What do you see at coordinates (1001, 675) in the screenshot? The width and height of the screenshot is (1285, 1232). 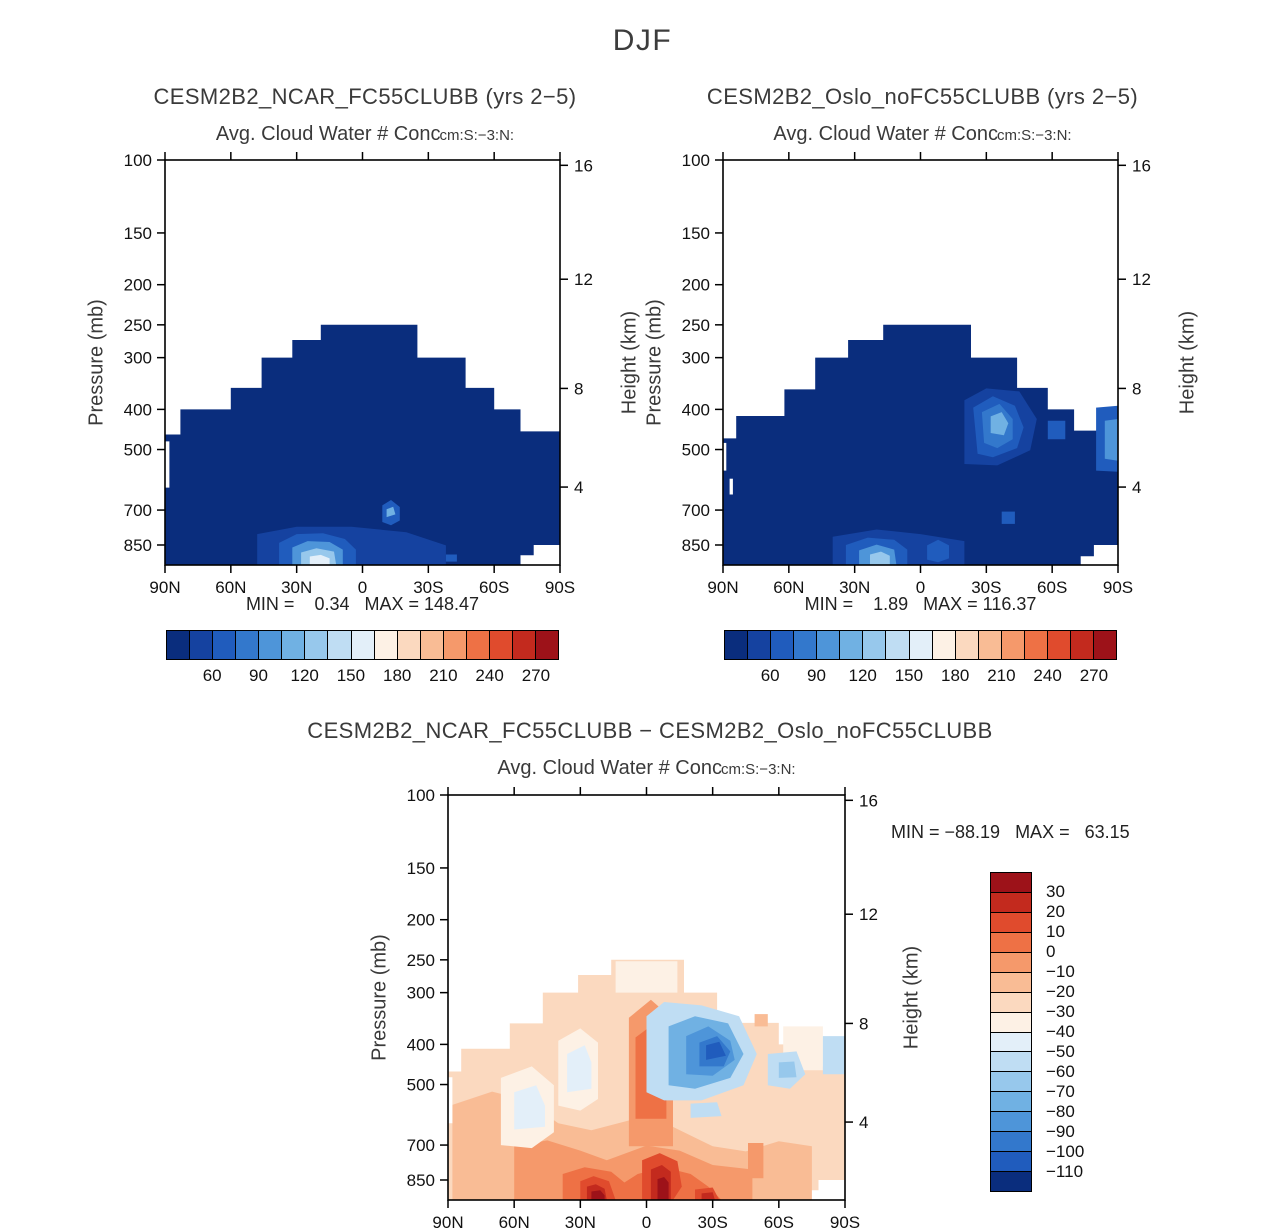 I see `colorbar-label: 210` at bounding box center [1001, 675].